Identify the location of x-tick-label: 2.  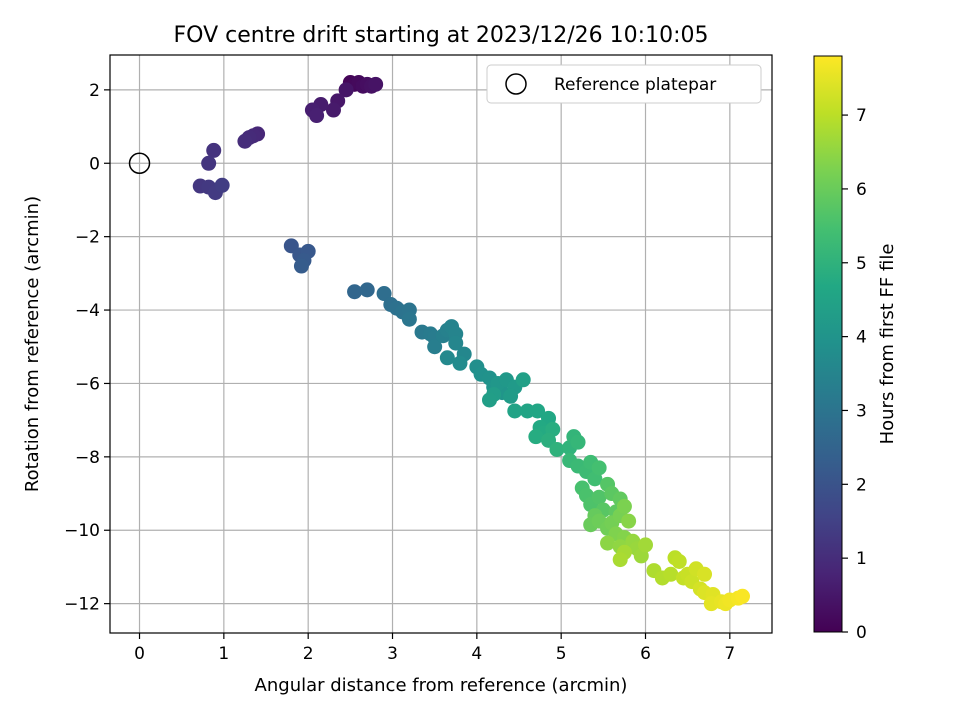
(308, 654).